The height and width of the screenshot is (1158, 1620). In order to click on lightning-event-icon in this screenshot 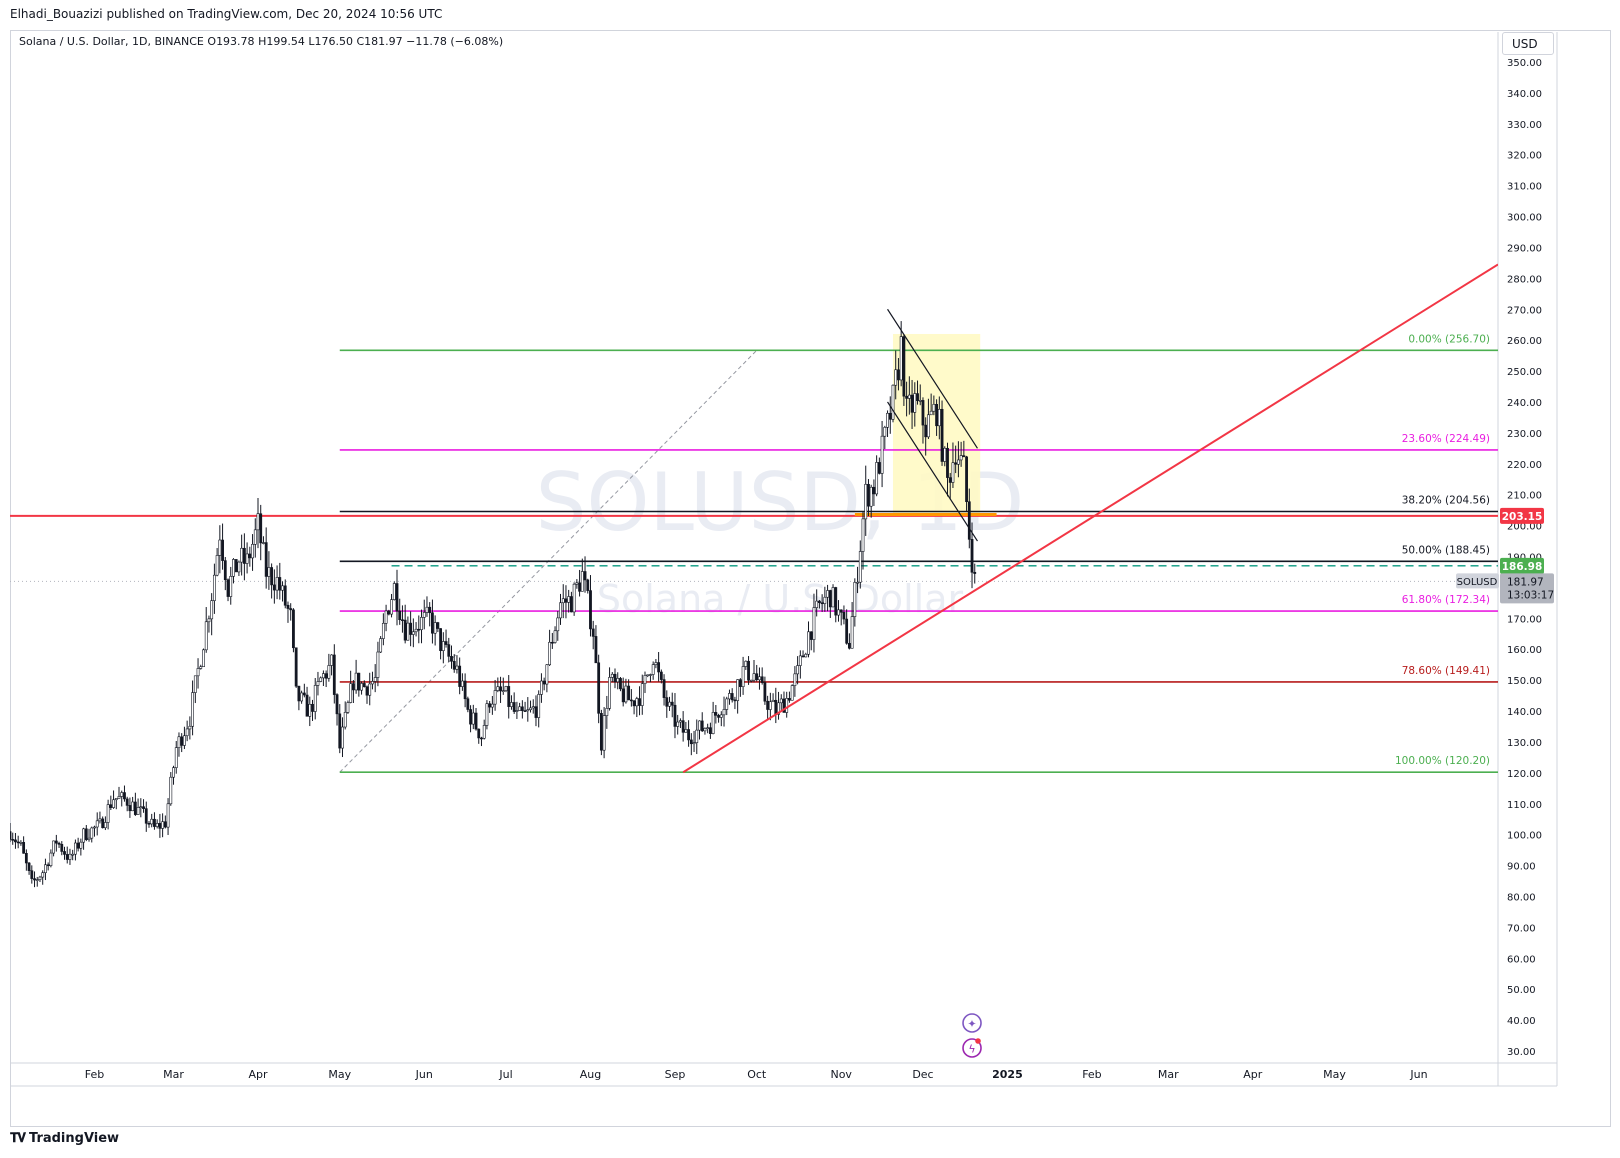, I will do `click(972, 1048)`.